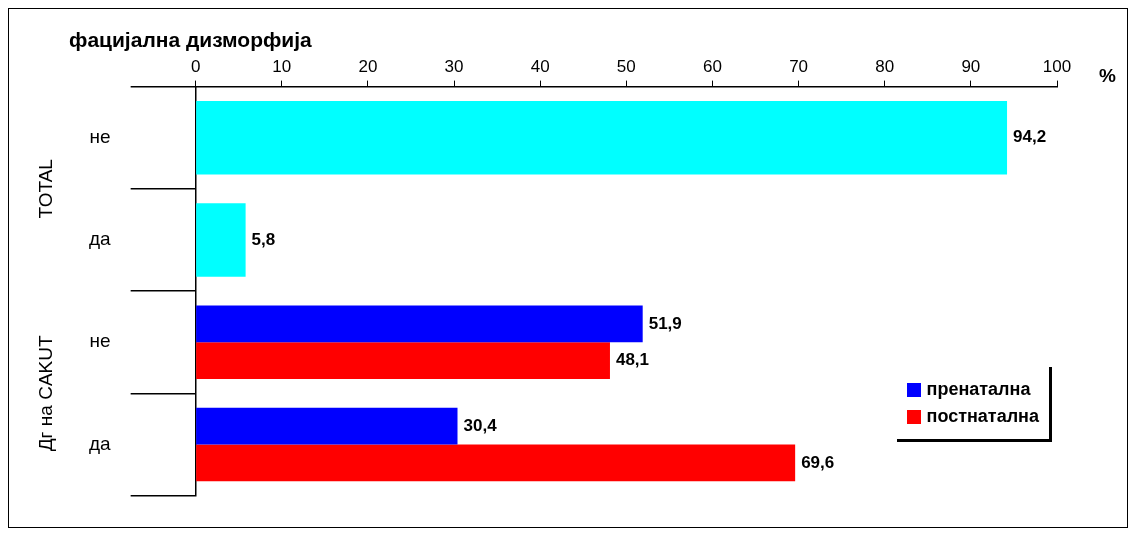 The width and height of the screenshot is (1136, 536). Describe the element at coordinates (971, 67) in the screenshot. I see `x-tick-label: 90` at that location.